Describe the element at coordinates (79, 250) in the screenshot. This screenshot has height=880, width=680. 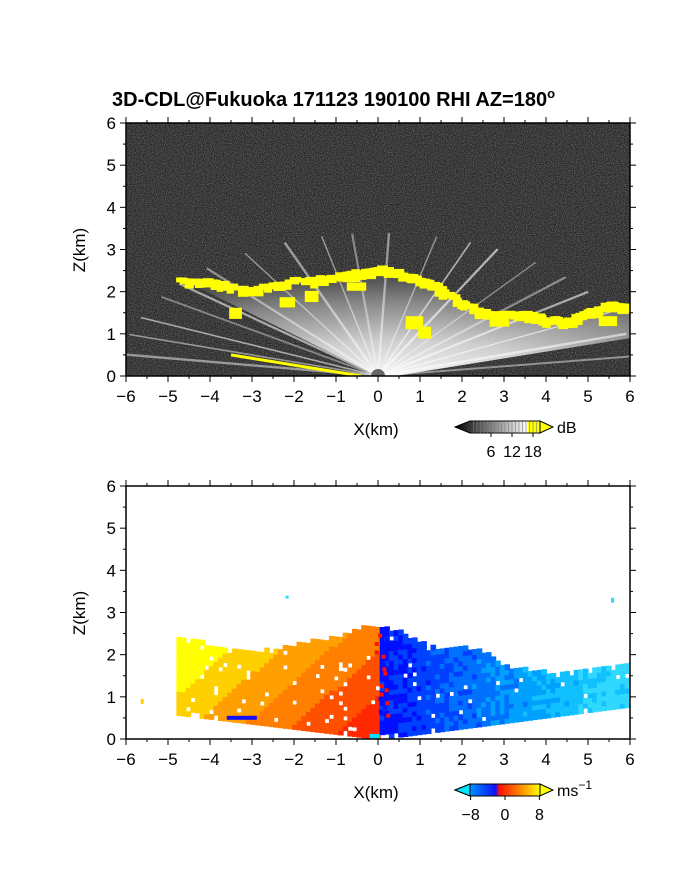
I see `snr-y-axis-label: Z(km)` at that location.